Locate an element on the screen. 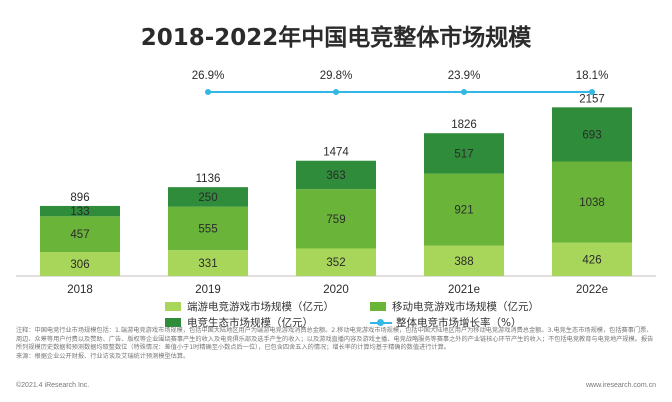  bar-ecosystem-2020 is located at coordinates (336, 175).